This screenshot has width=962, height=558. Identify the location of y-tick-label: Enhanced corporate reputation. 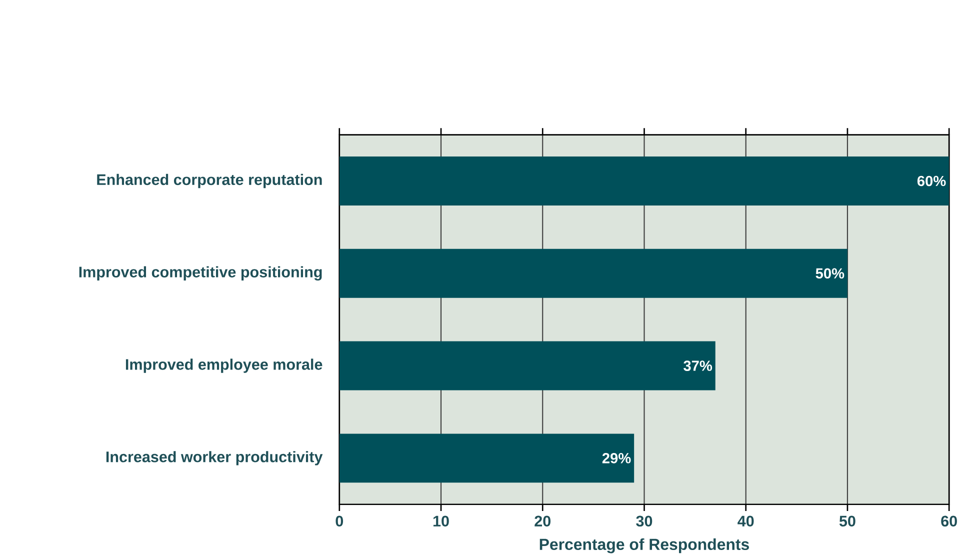
(209, 181).